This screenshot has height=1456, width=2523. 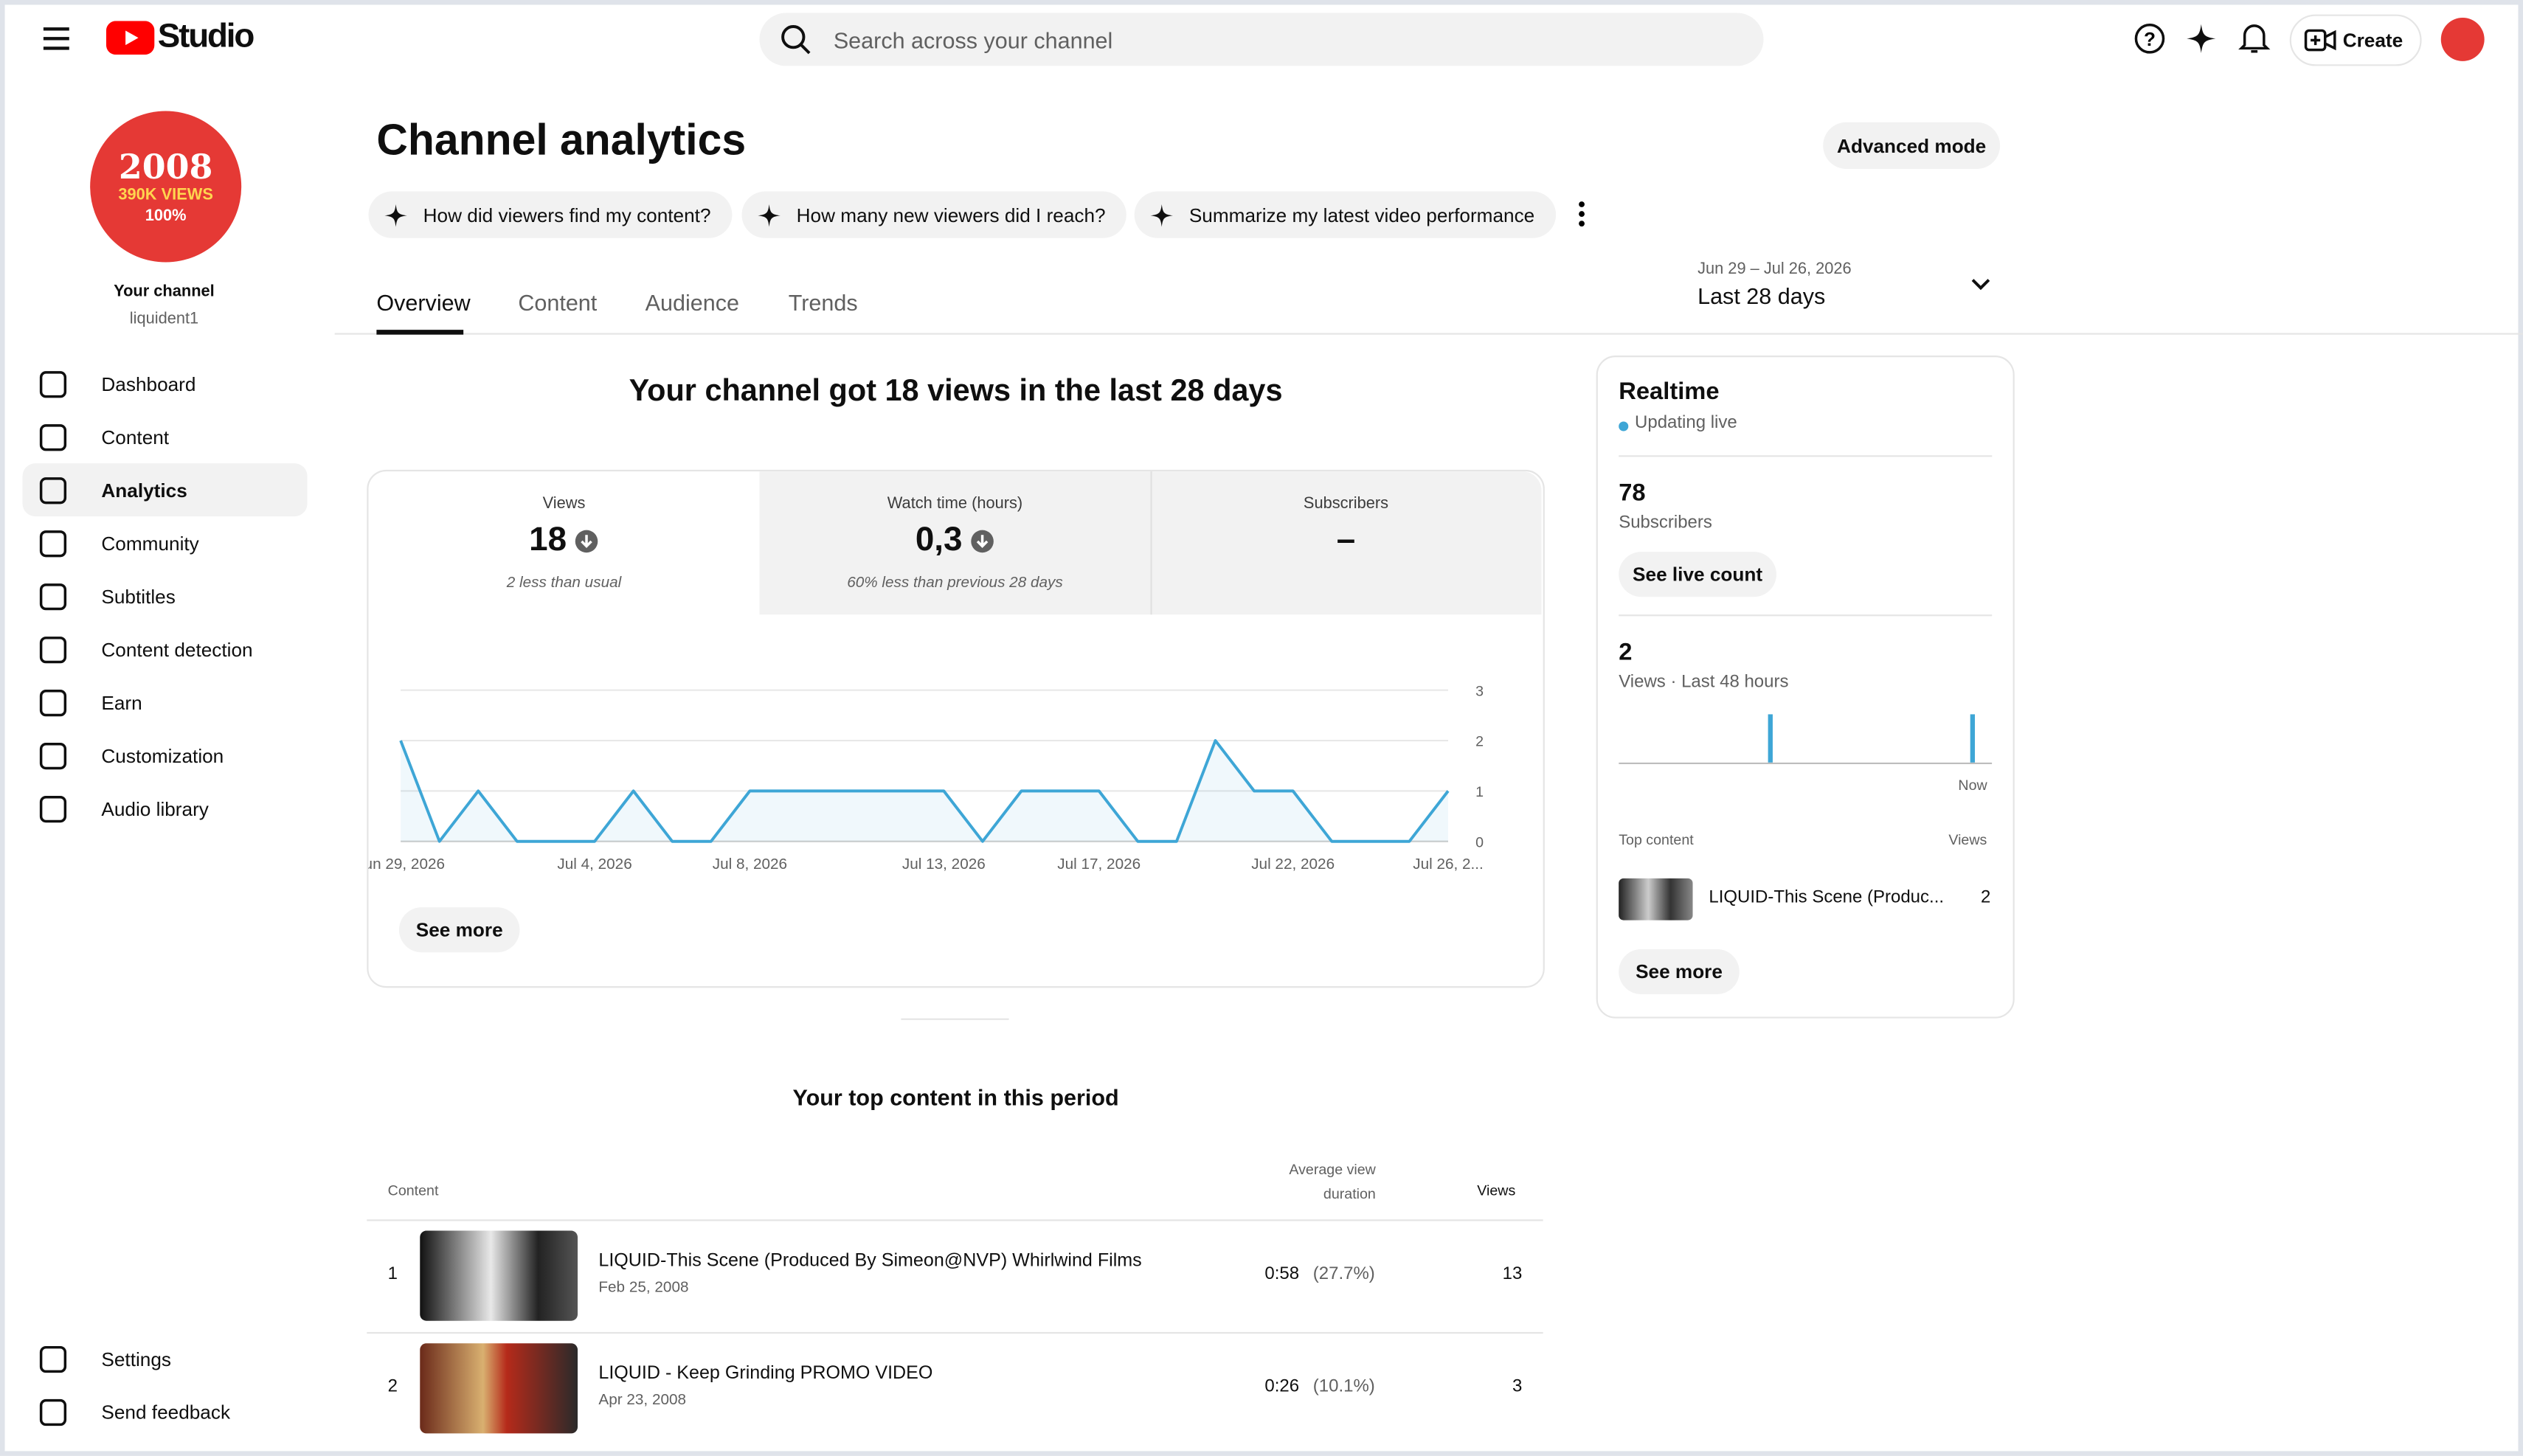 What do you see at coordinates (1282, 1387) in the screenshot?
I see `row-duration: 0:26` at bounding box center [1282, 1387].